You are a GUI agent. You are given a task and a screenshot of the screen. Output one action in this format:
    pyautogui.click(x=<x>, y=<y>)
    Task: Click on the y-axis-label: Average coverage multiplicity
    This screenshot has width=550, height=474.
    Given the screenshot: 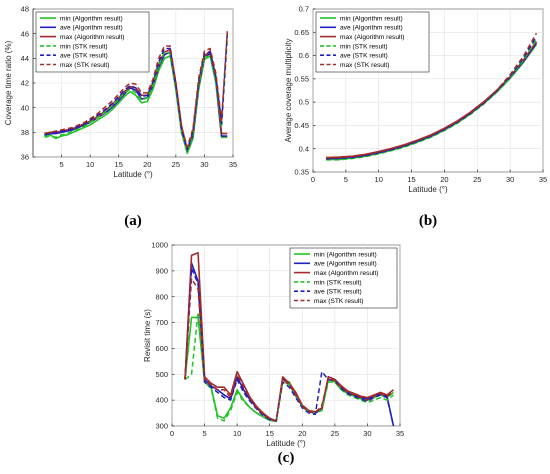 What is the action you would take?
    pyautogui.click(x=288, y=91)
    